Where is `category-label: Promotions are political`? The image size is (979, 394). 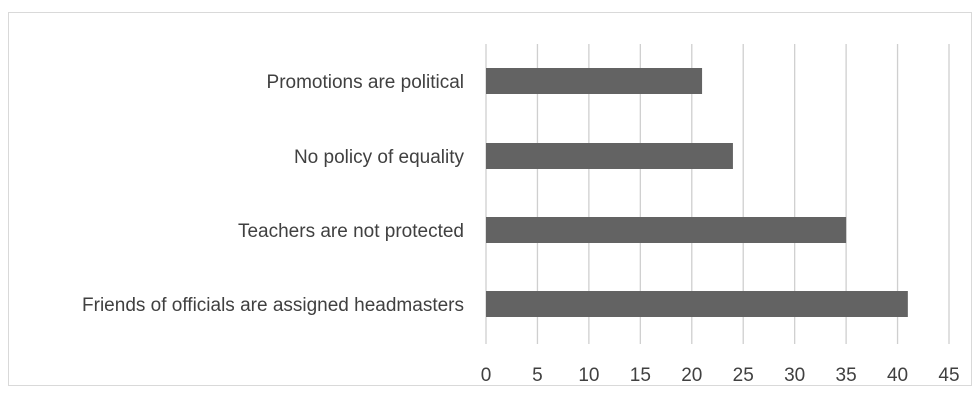
category-label: Promotions are political is located at coordinates (365, 82).